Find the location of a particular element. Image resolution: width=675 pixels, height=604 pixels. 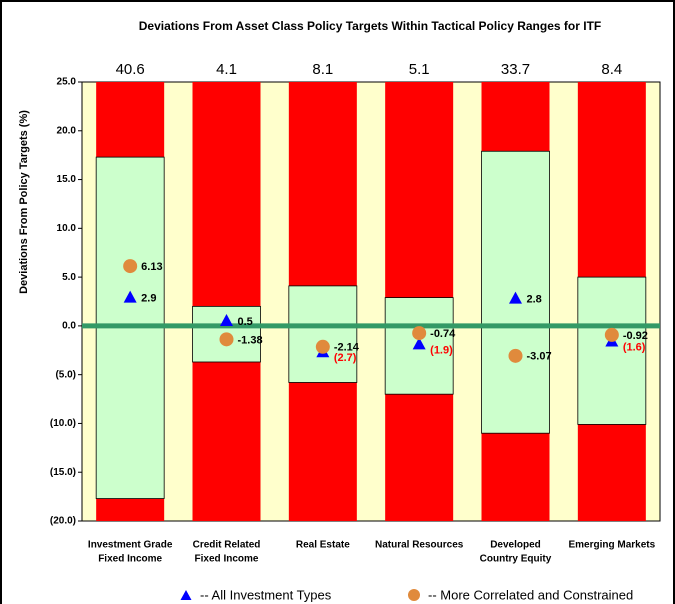

y-tick-label: 10.0 is located at coordinates (67, 228).